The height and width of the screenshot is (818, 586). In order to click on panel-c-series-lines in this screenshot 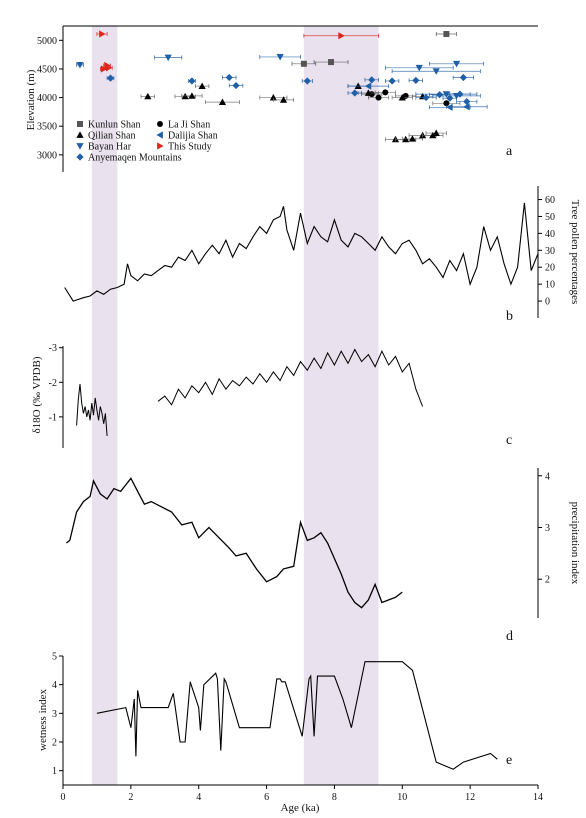, I will do `click(250, 392)`.